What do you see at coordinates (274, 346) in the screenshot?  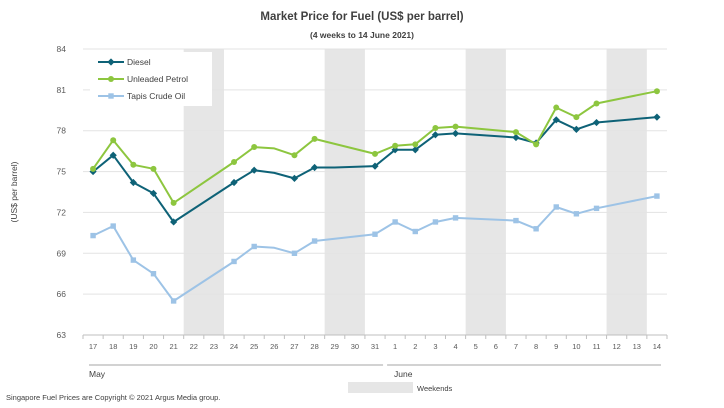 I see `x-tick-label: 26` at bounding box center [274, 346].